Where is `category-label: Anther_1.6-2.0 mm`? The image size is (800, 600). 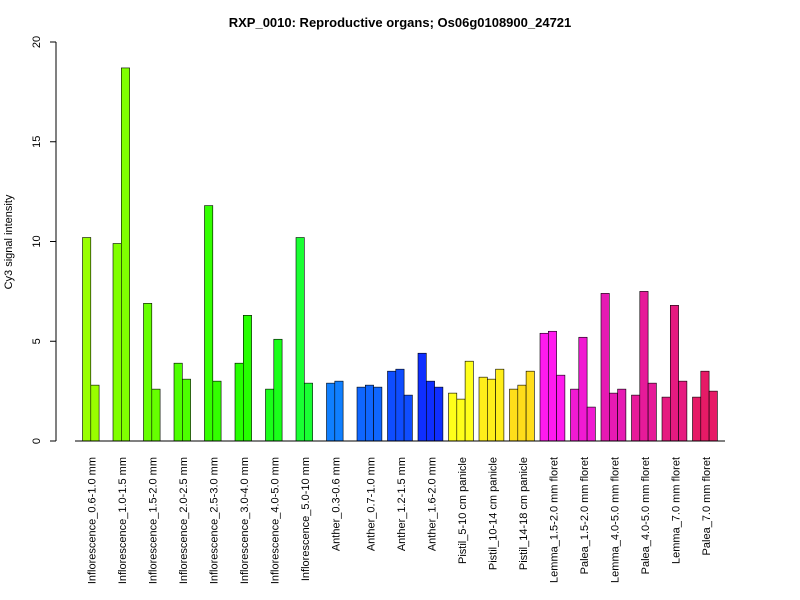
category-label: Anther_1.6-2.0 mm is located at coordinates (432, 504).